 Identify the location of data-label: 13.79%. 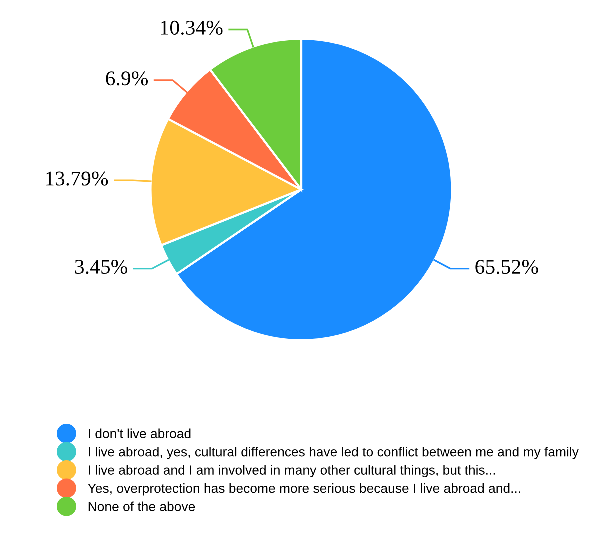
(77, 179).